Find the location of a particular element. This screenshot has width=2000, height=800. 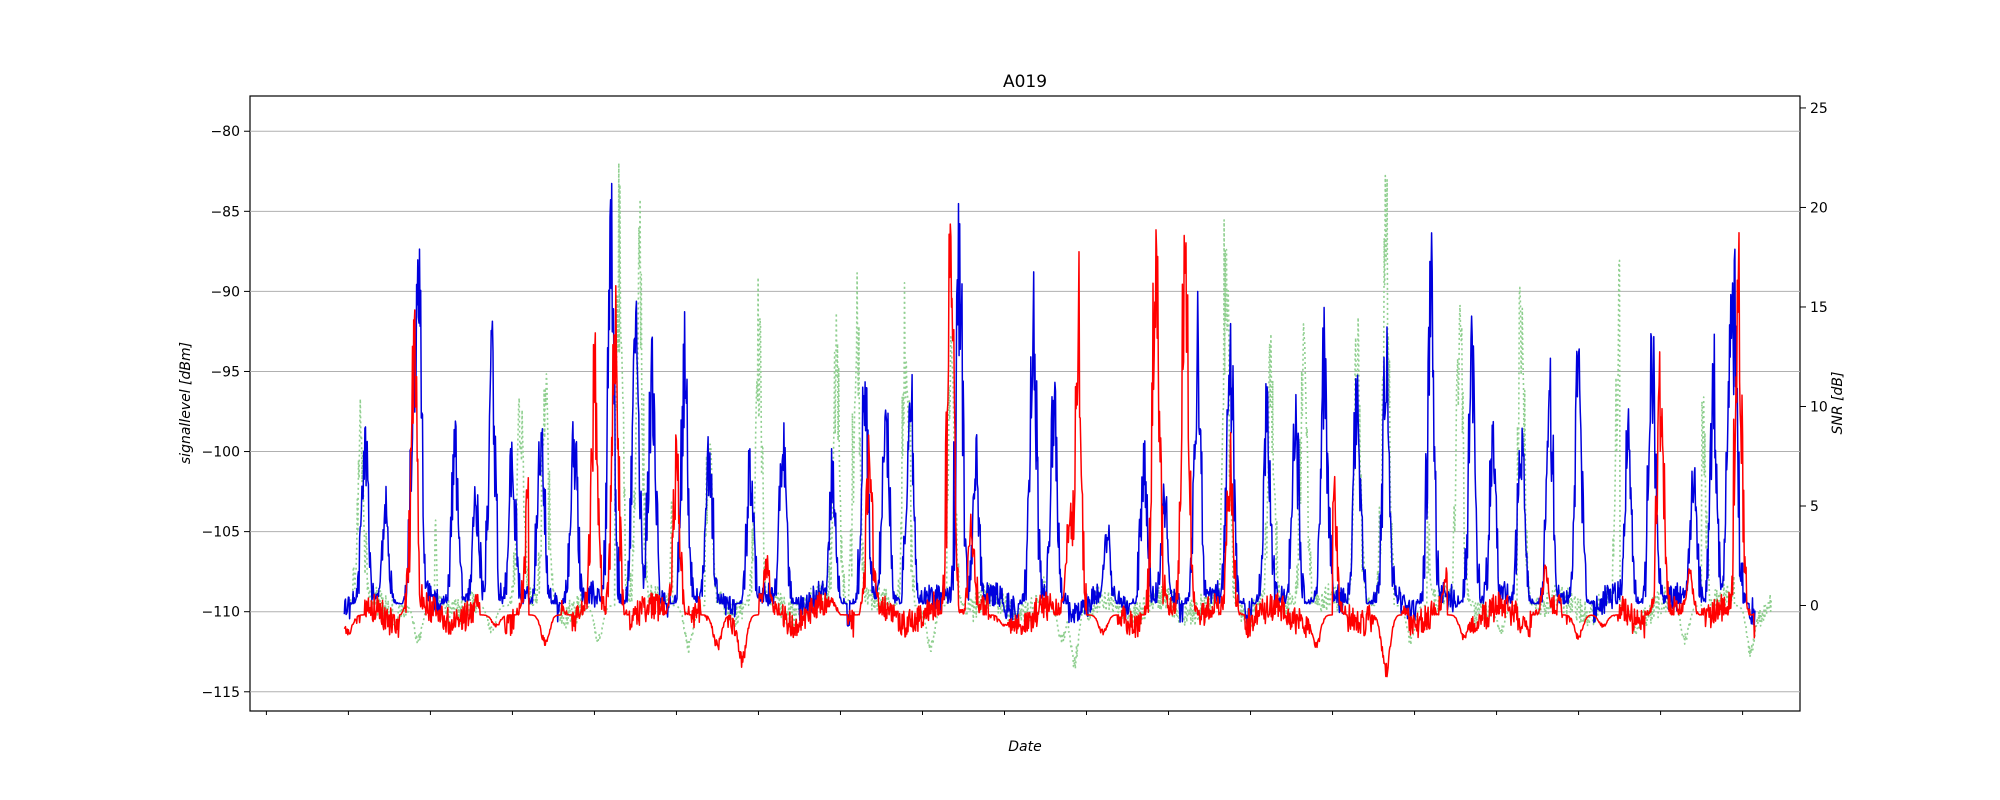

y-right-tick-label: 20 is located at coordinates (1819, 208).